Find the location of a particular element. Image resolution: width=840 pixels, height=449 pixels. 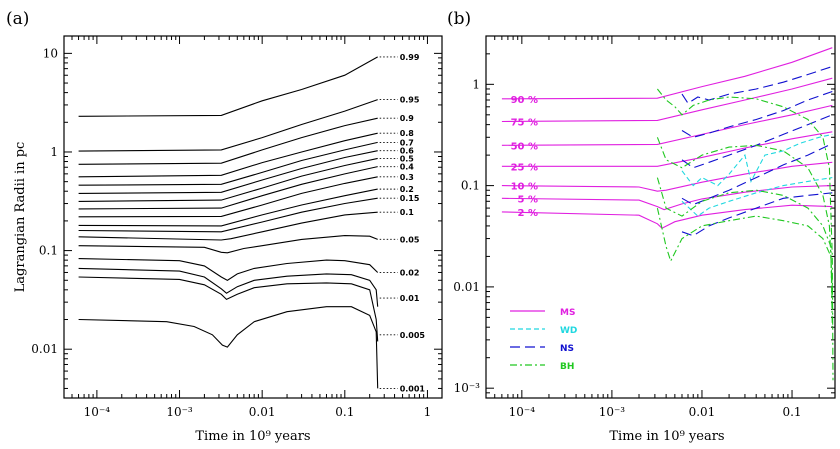

legend-label-wd: WD is located at coordinates (568, 331).